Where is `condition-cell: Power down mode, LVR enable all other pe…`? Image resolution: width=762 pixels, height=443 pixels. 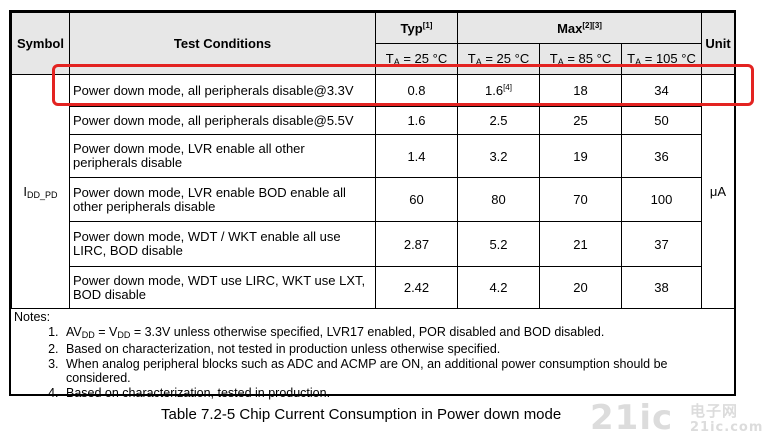 condition-cell: Power down mode, LVR enable all other pe… is located at coordinates (222, 156).